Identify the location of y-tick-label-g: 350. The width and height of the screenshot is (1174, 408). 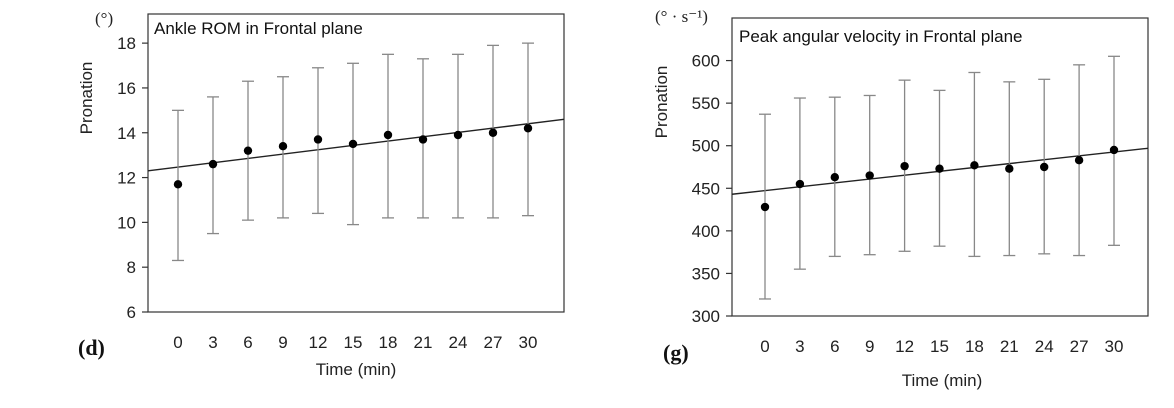
(706, 273).